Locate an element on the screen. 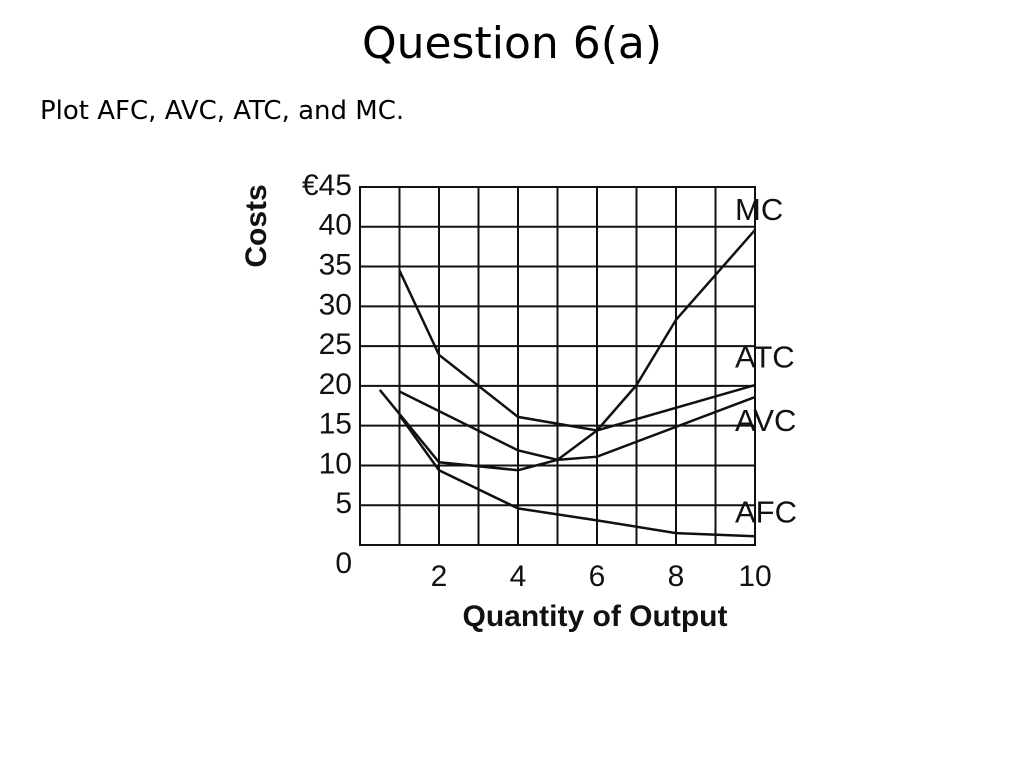 Image resolution: width=1024 pixels, height=768 pixels. x-tick-label: 8 is located at coordinates (676, 576).